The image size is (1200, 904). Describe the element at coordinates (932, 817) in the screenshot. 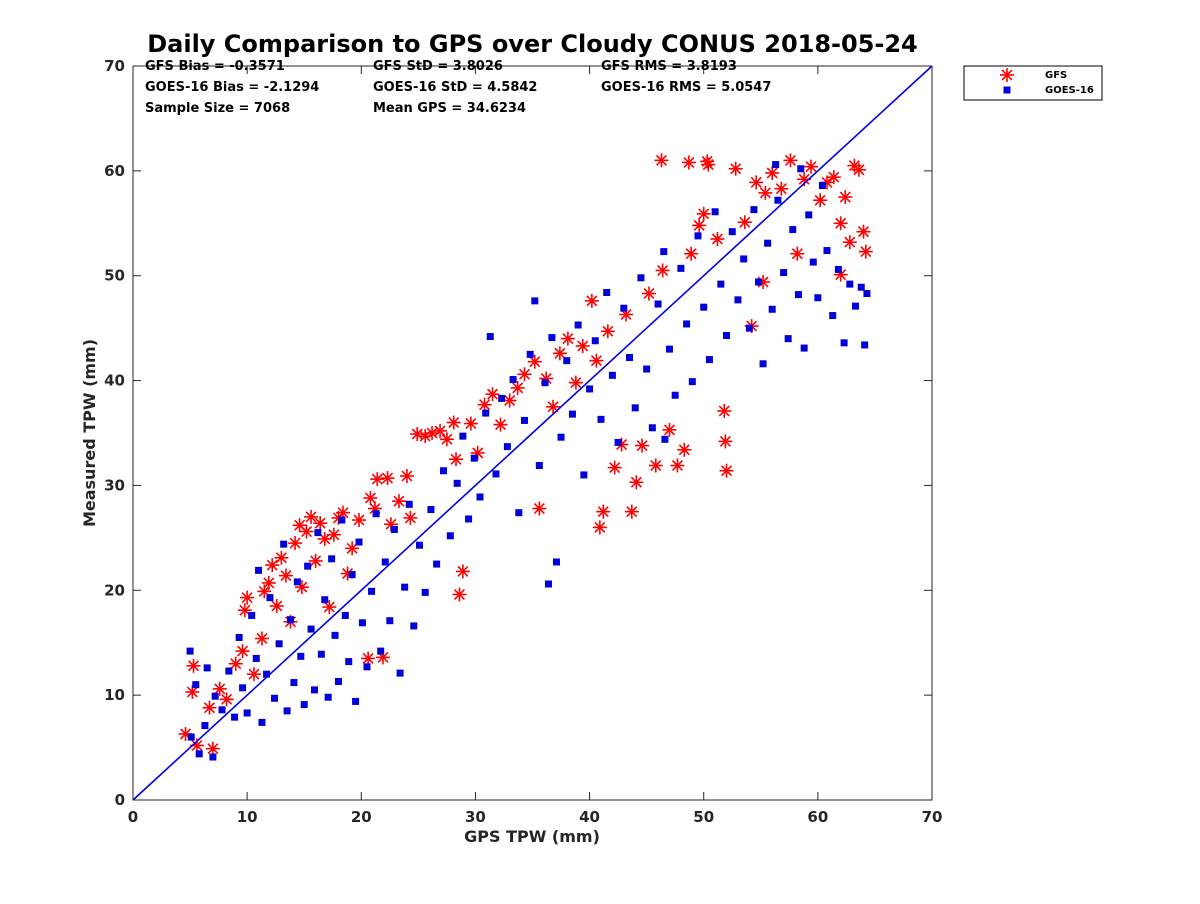

I see `x-tick-label: 70` at that location.